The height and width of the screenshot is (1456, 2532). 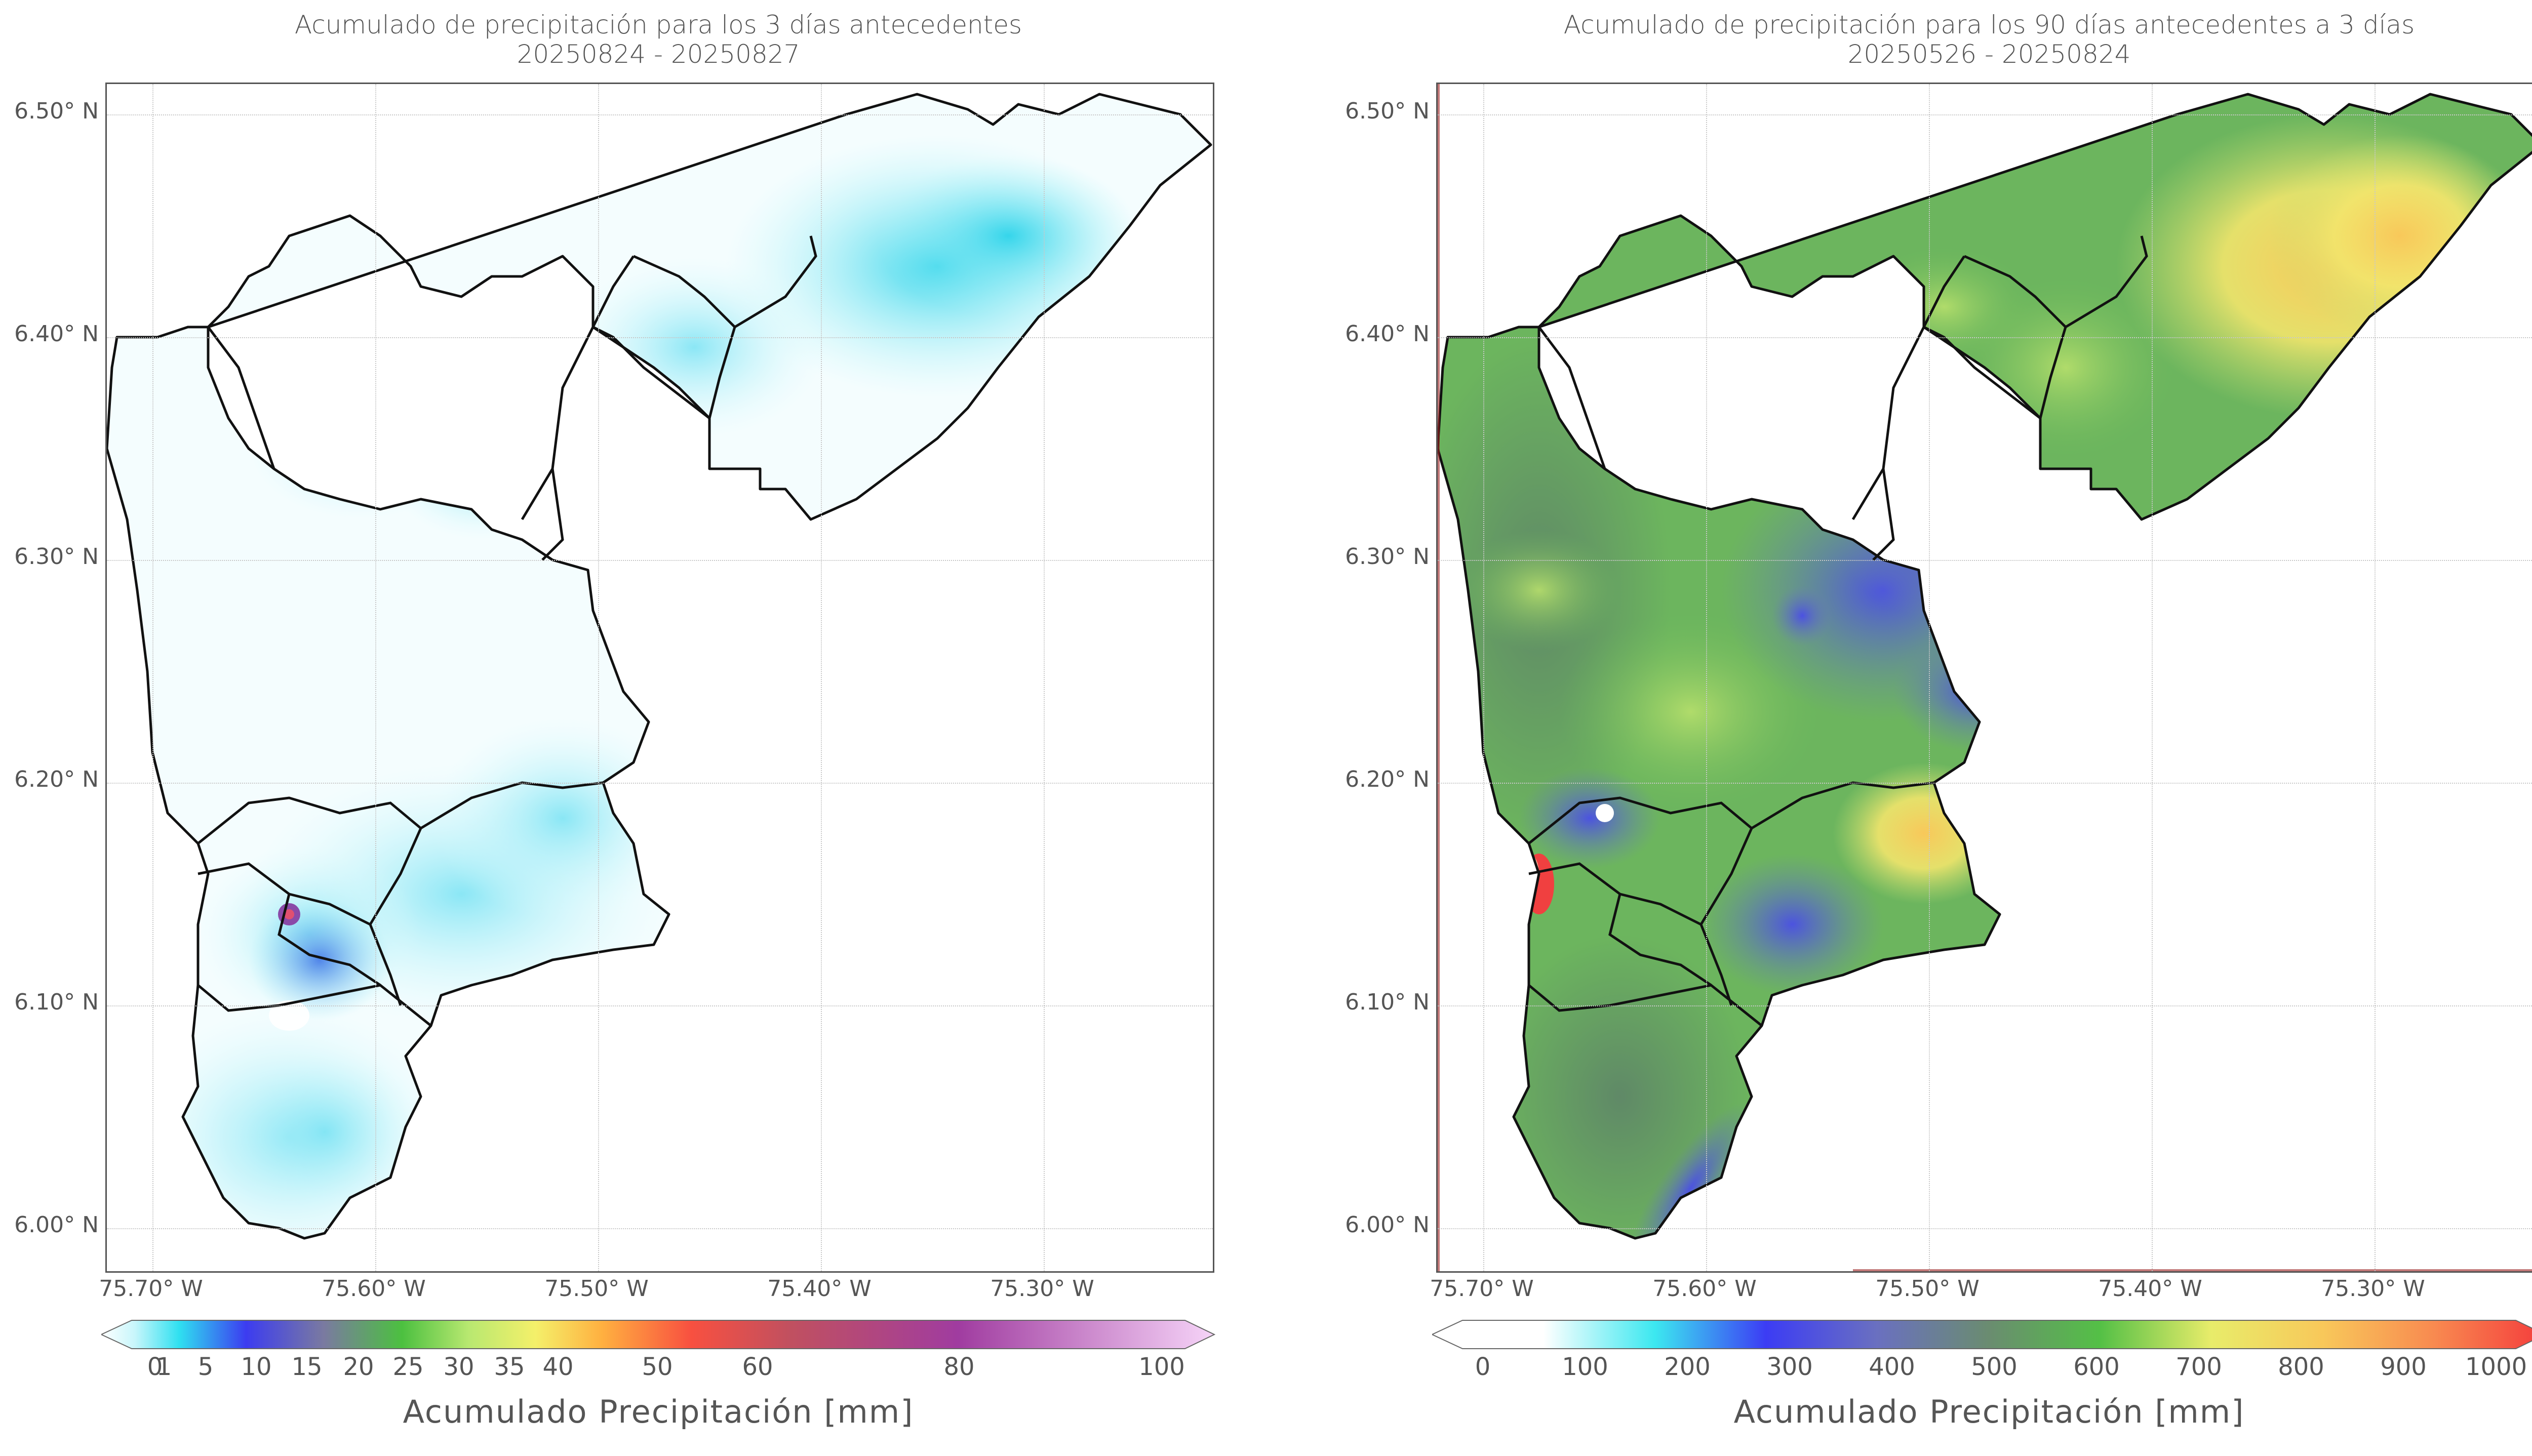 I want to click on colorbar-tick: 25, so click(x=408, y=1367).